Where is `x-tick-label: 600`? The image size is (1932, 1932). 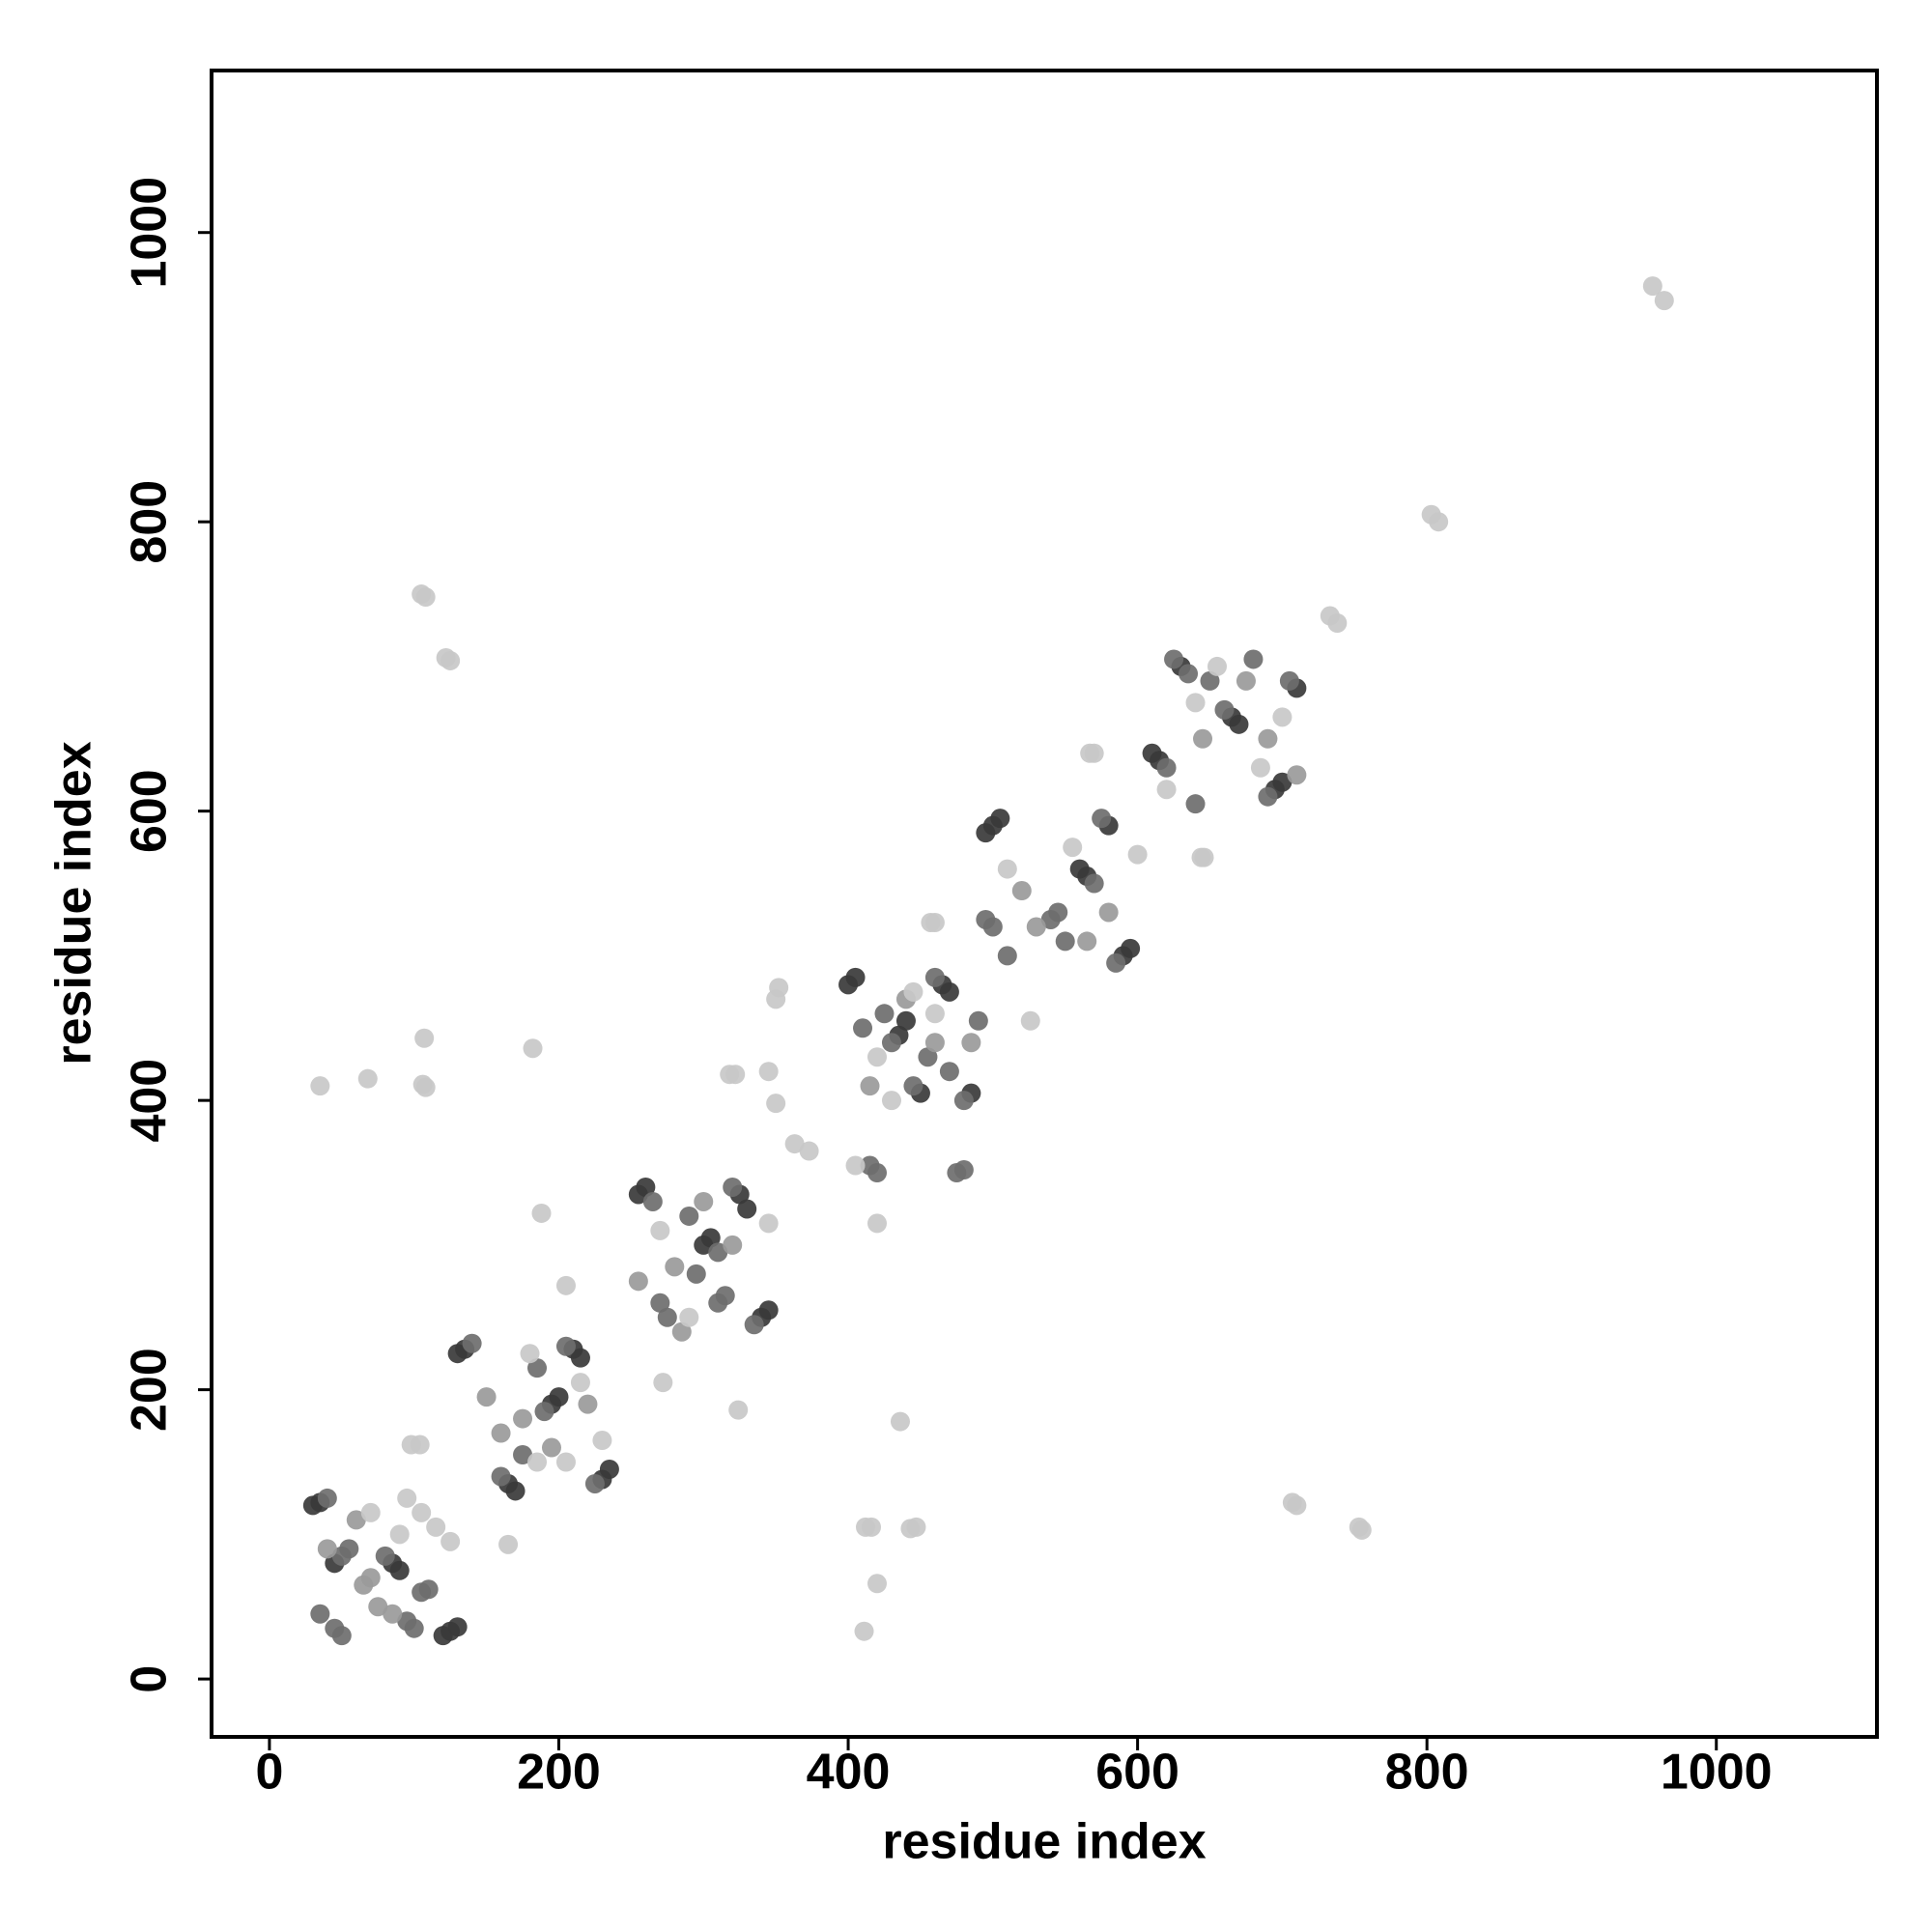
x-tick-label: 600 is located at coordinates (1137, 1773).